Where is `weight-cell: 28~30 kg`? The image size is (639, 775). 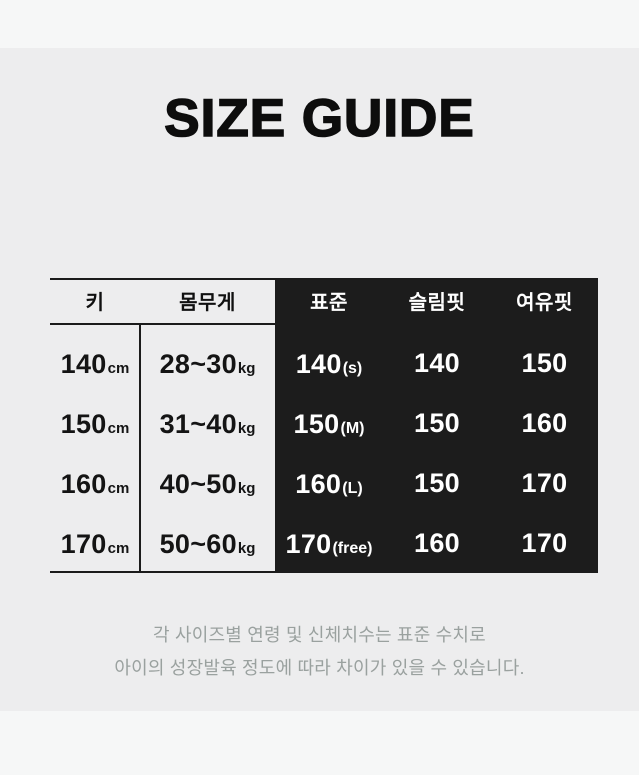
weight-cell: 28~30 kg is located at coordinates (207, 364).